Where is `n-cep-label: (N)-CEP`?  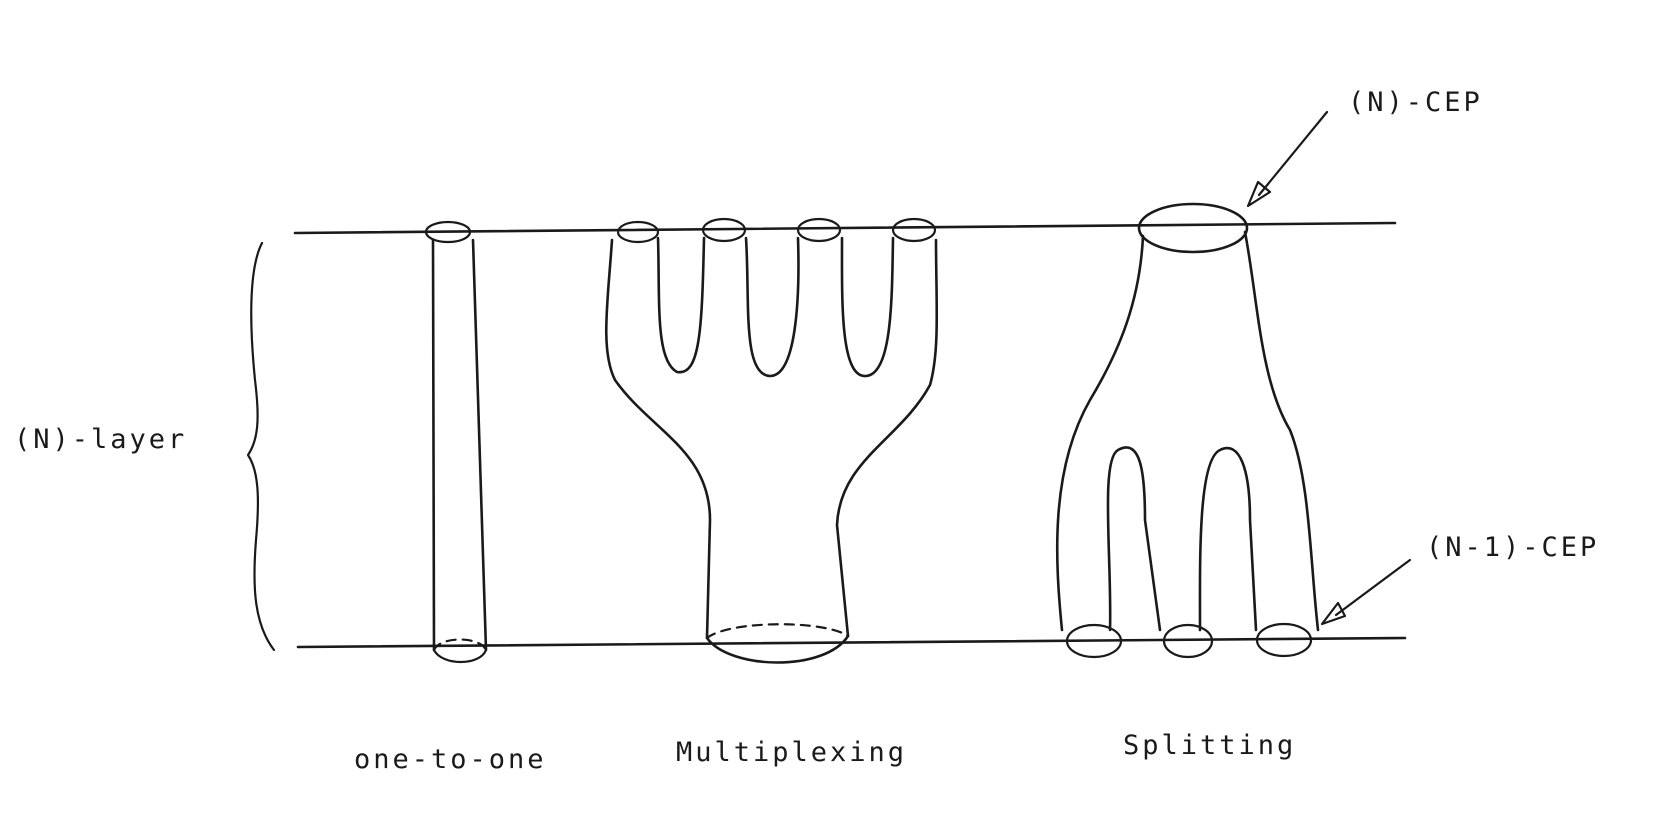
n-cep-label: (N)-CEP is located at coordinates (1415, 102).